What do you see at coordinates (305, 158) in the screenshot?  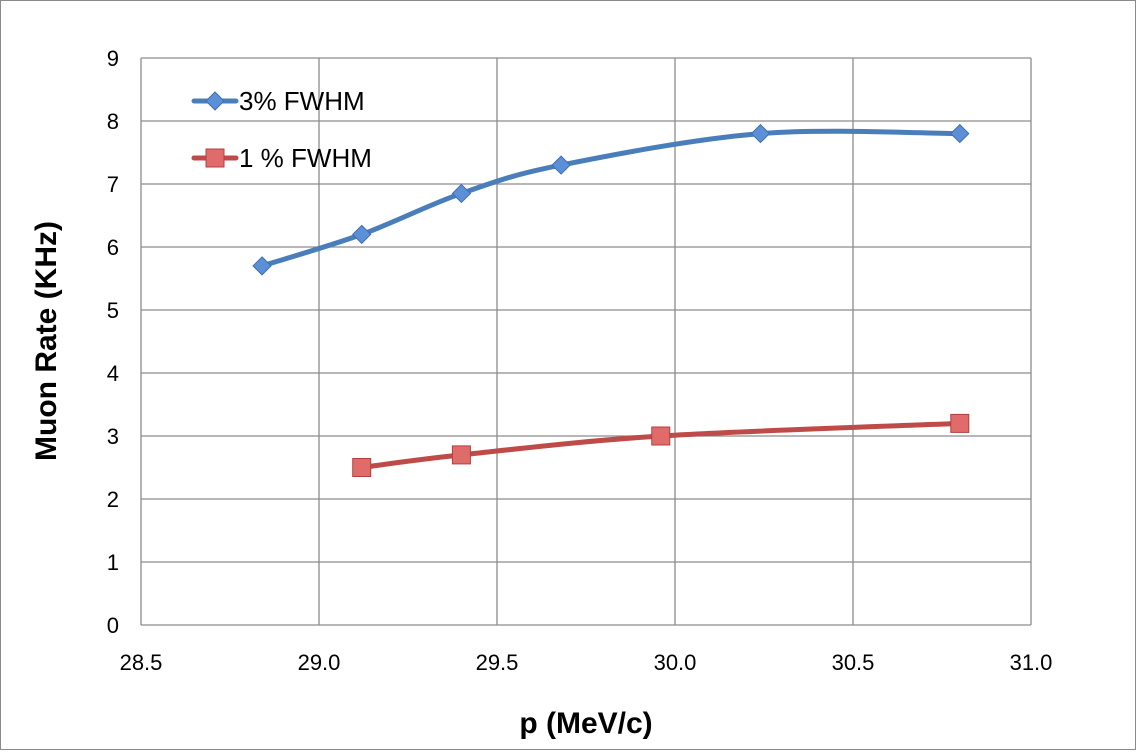 I see `legend-label: 1 % FWHM` at bounding box center [305, 158].